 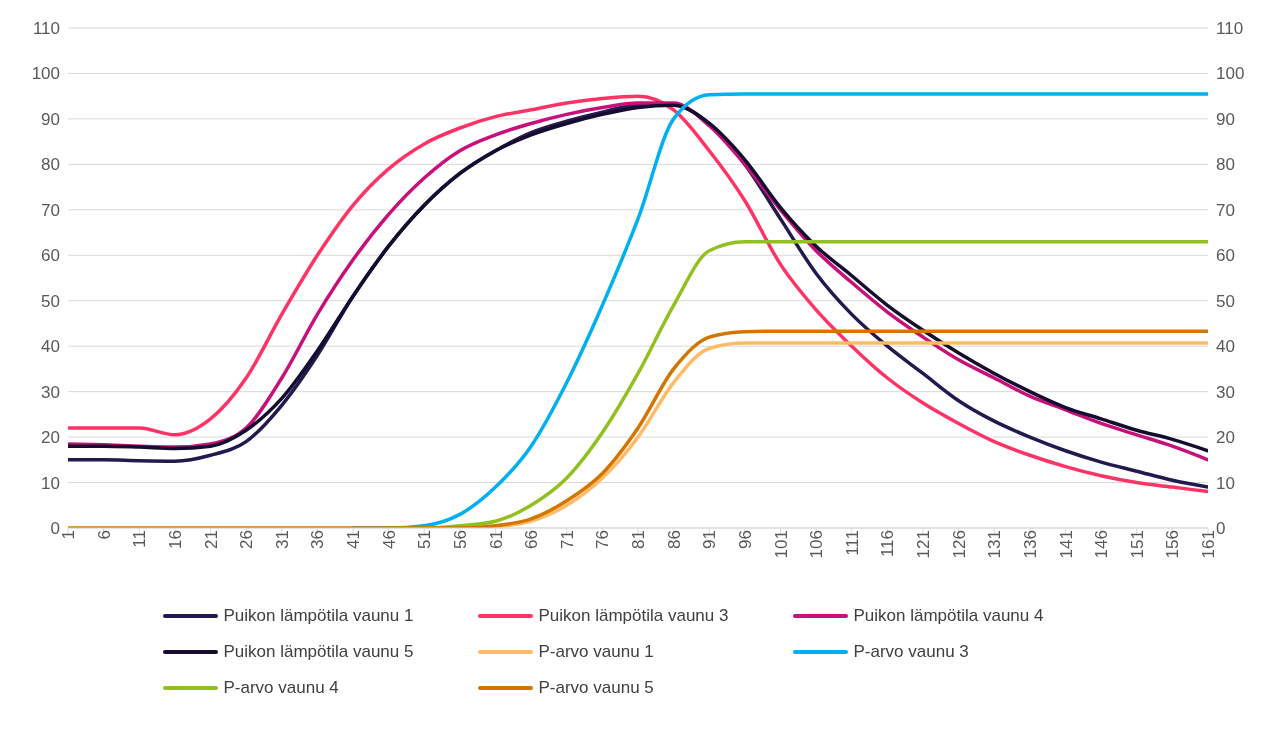 What do you see at coordinates (1066, 544) in the screenshot?
I see `x-tick-label: 141` at bounding box center [1066, 544].